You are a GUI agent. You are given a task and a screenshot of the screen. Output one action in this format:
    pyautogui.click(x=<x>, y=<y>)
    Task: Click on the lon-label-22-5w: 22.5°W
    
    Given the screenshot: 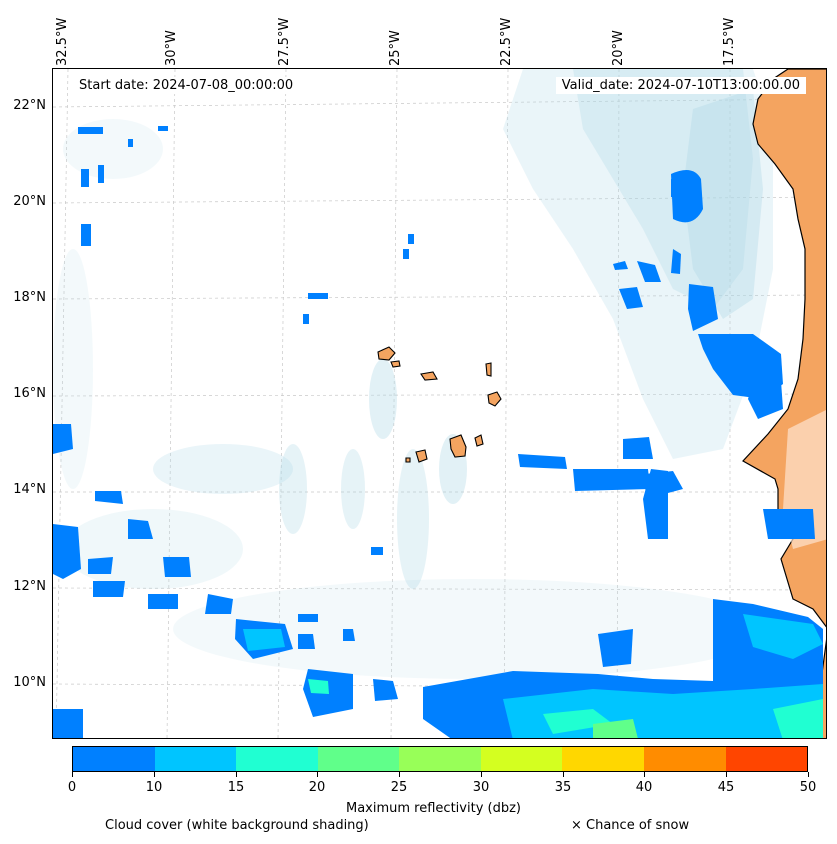 What is the action you would take?
    pyautogui.click(x=506, y=41)
    